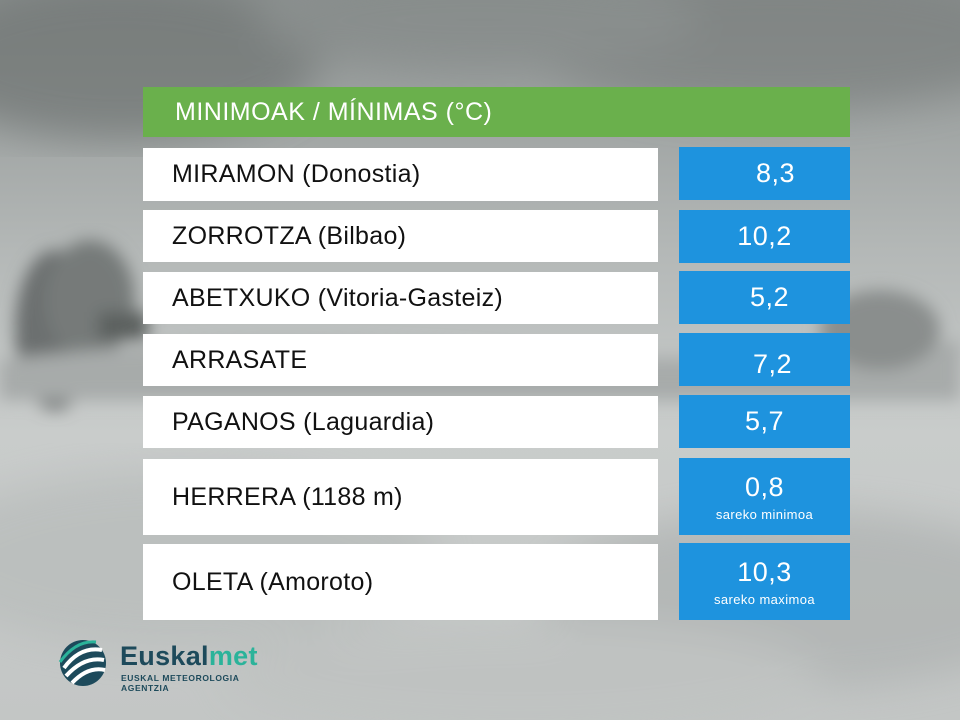 This screenshot has width=960, height=720. What do you see at coordinates (764, 173) in the screenshot?
I see `temperature-value-miramon: 8,3` at bounding box center [764, 173].